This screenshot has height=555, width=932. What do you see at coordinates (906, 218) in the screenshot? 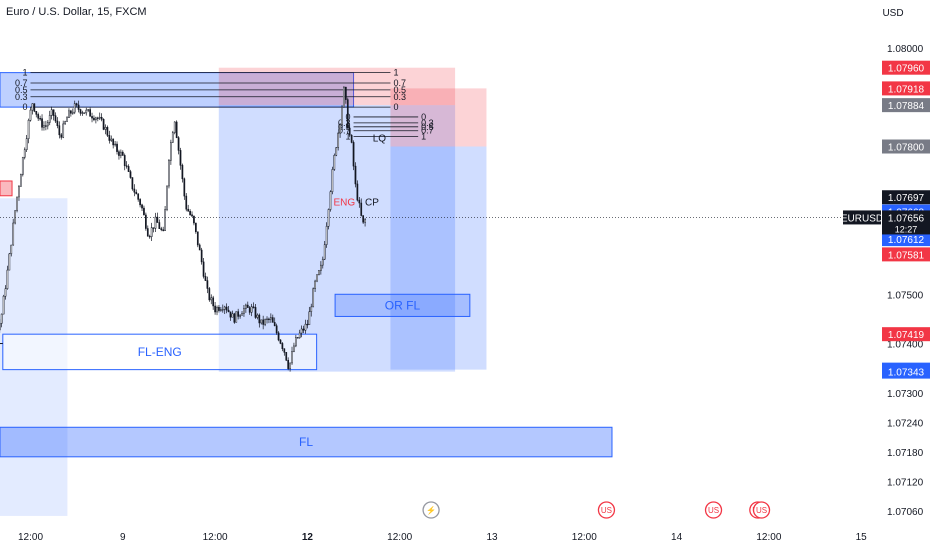
I see `current-price-label: 1.07656` at bounding box center [906, 218].